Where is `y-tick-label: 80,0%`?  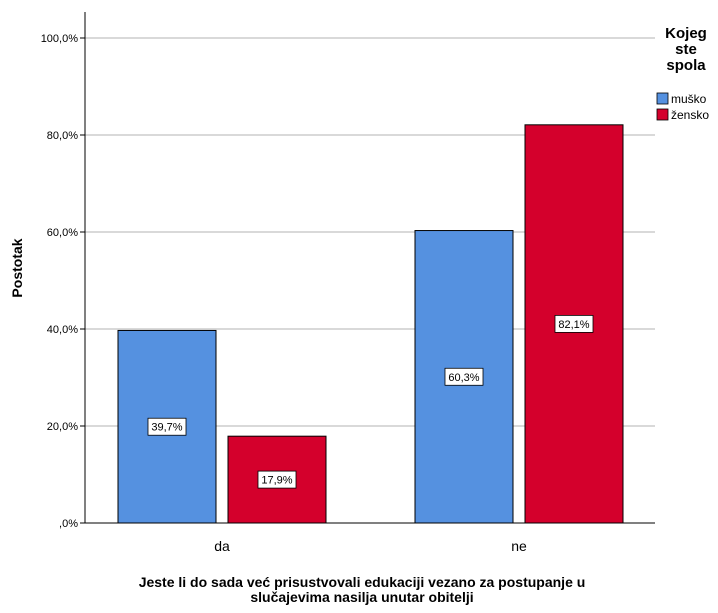
y-tick-label: 80,0% is located at coordinates (62, 136).